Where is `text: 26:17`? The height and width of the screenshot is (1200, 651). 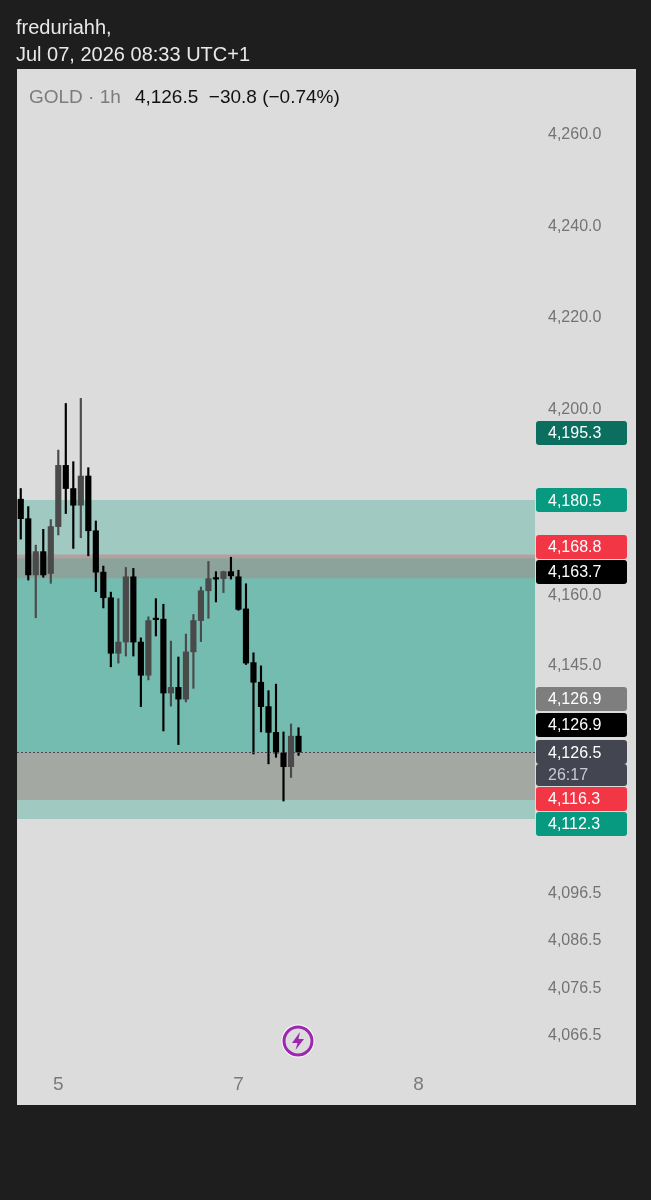 text: 26:17 is located at coordinates (568, 775).